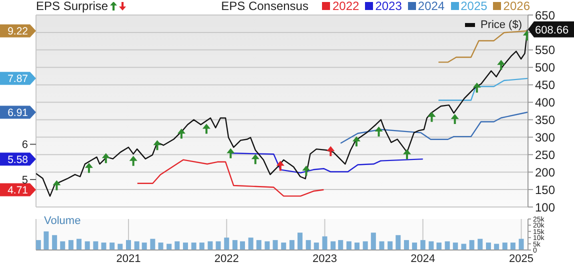 The image size is (574, 264). I want to click on y-tick-label: 6.91, so click(18, 112).